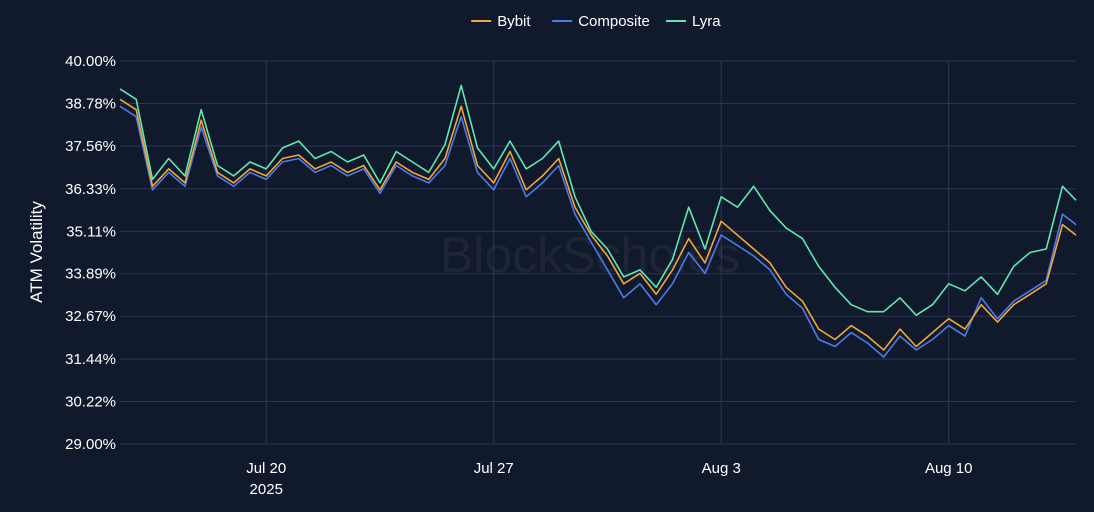  Describe the element at coordinates (90, 402) in the screenshot. I see `y-tick-label: 30.22%` at that location.